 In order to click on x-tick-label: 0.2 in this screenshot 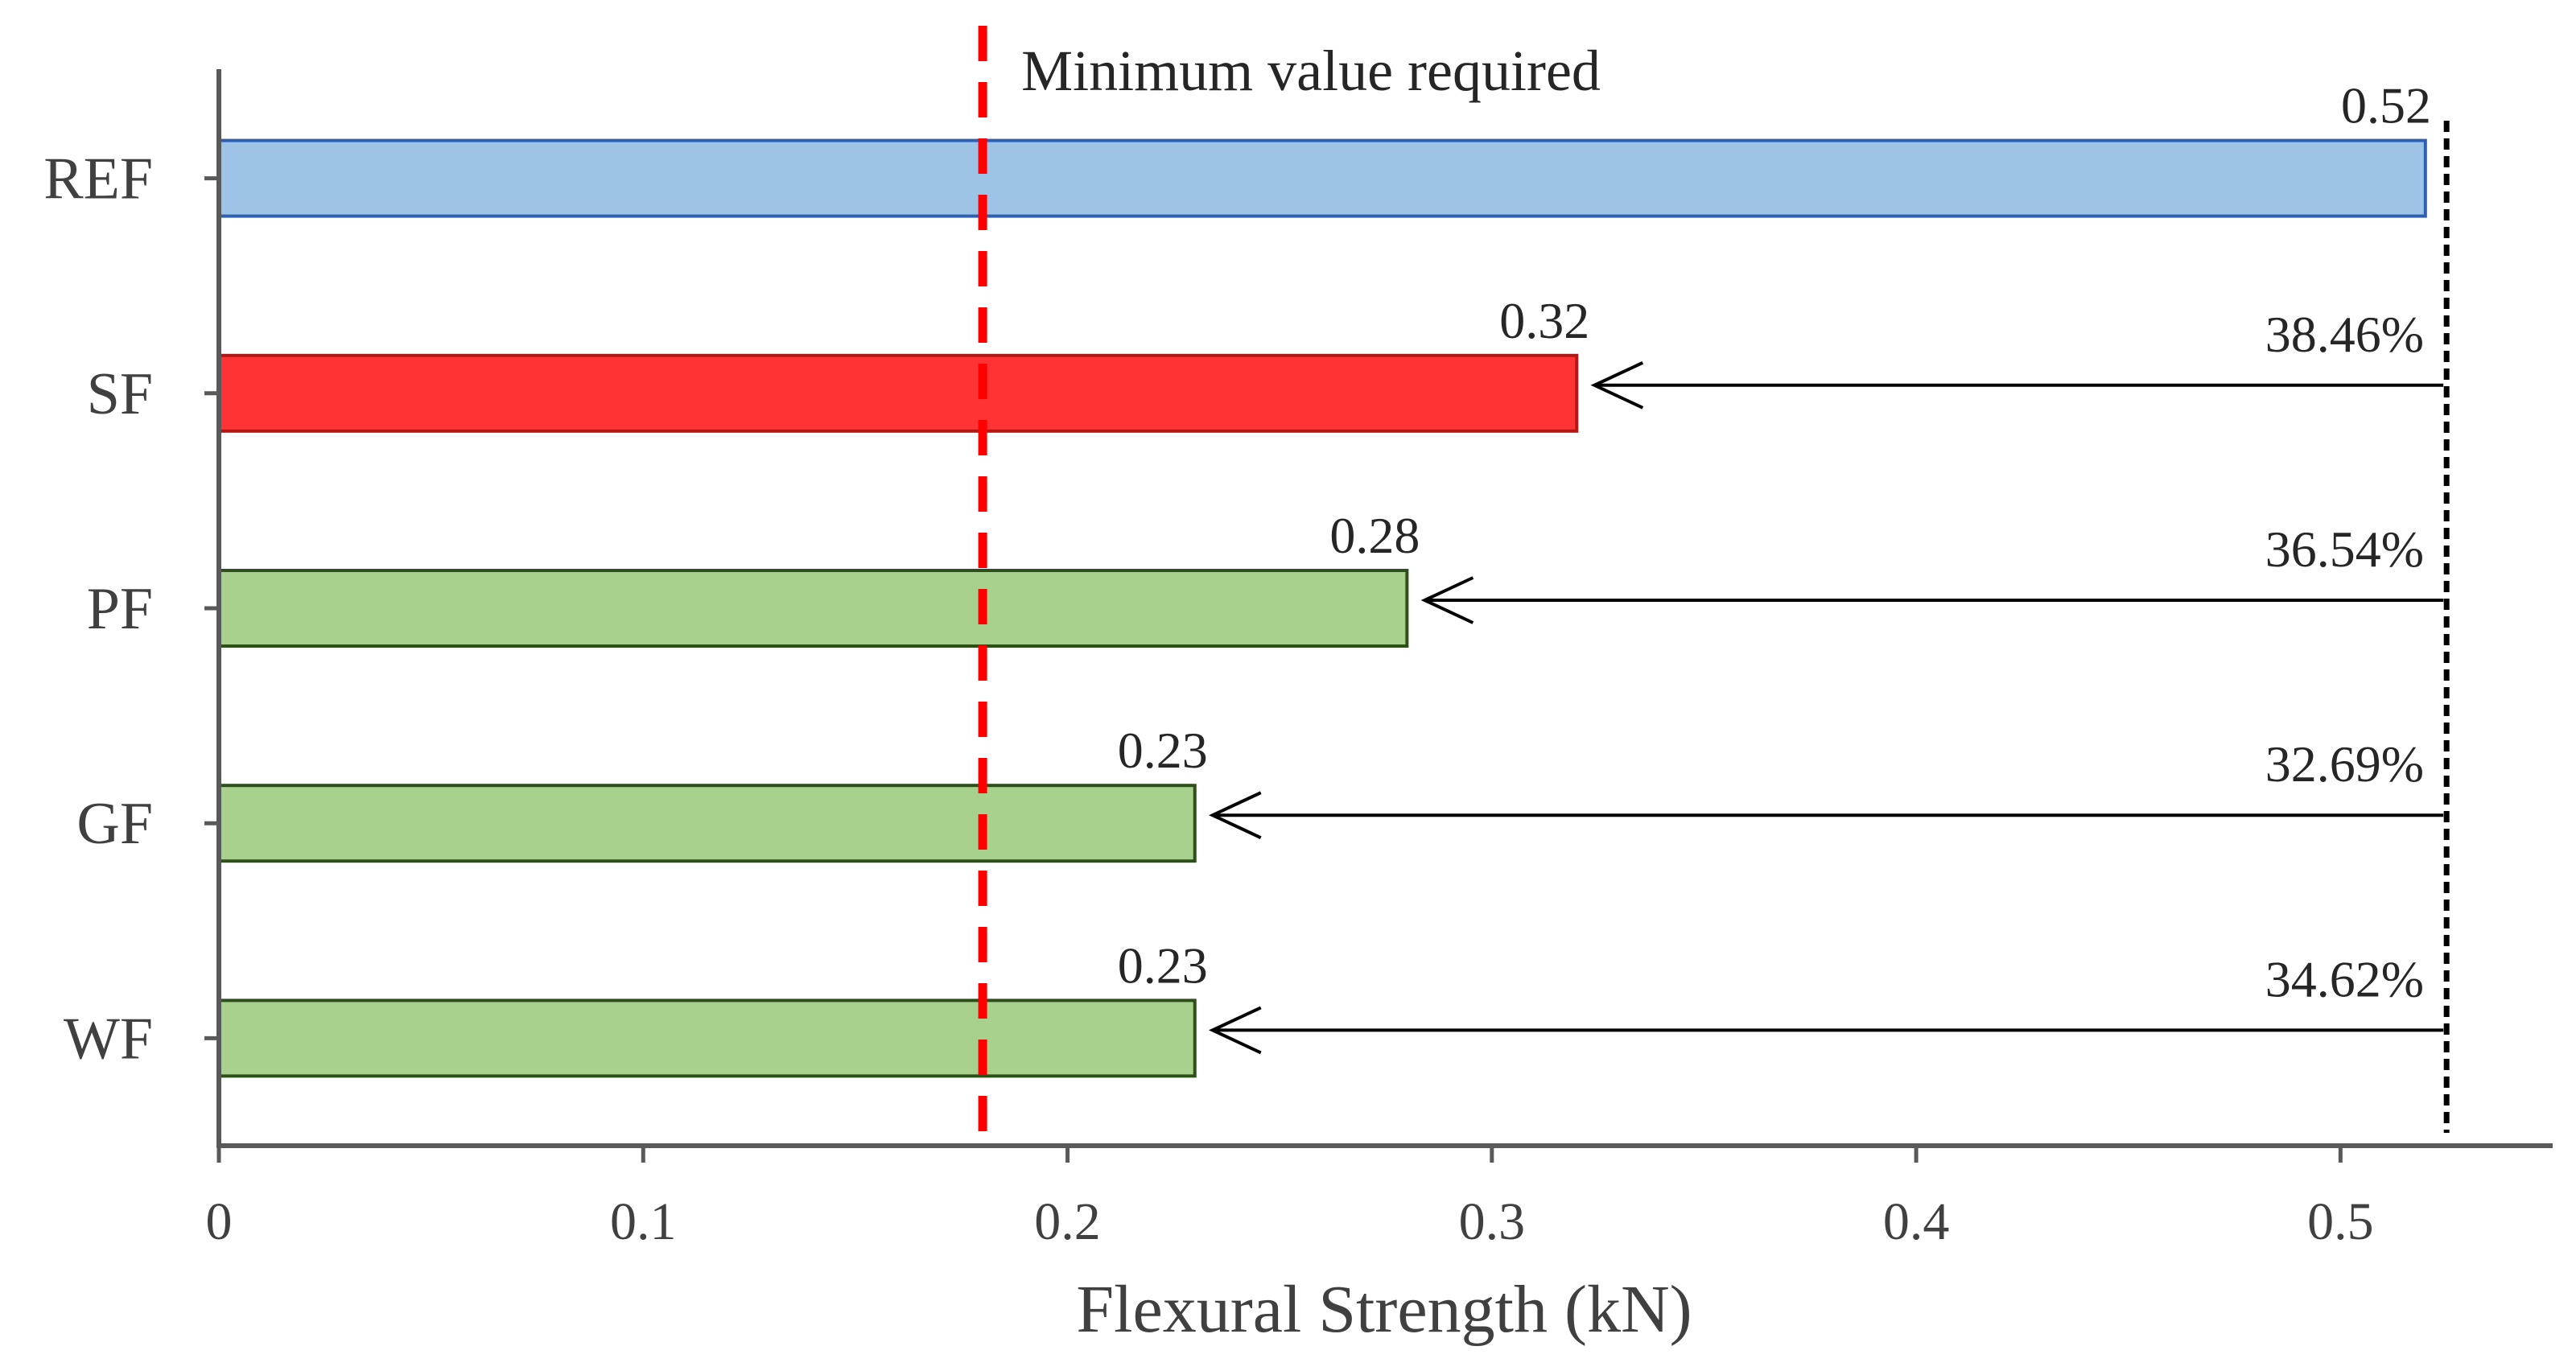, I will do `click(1067, 1222)`.